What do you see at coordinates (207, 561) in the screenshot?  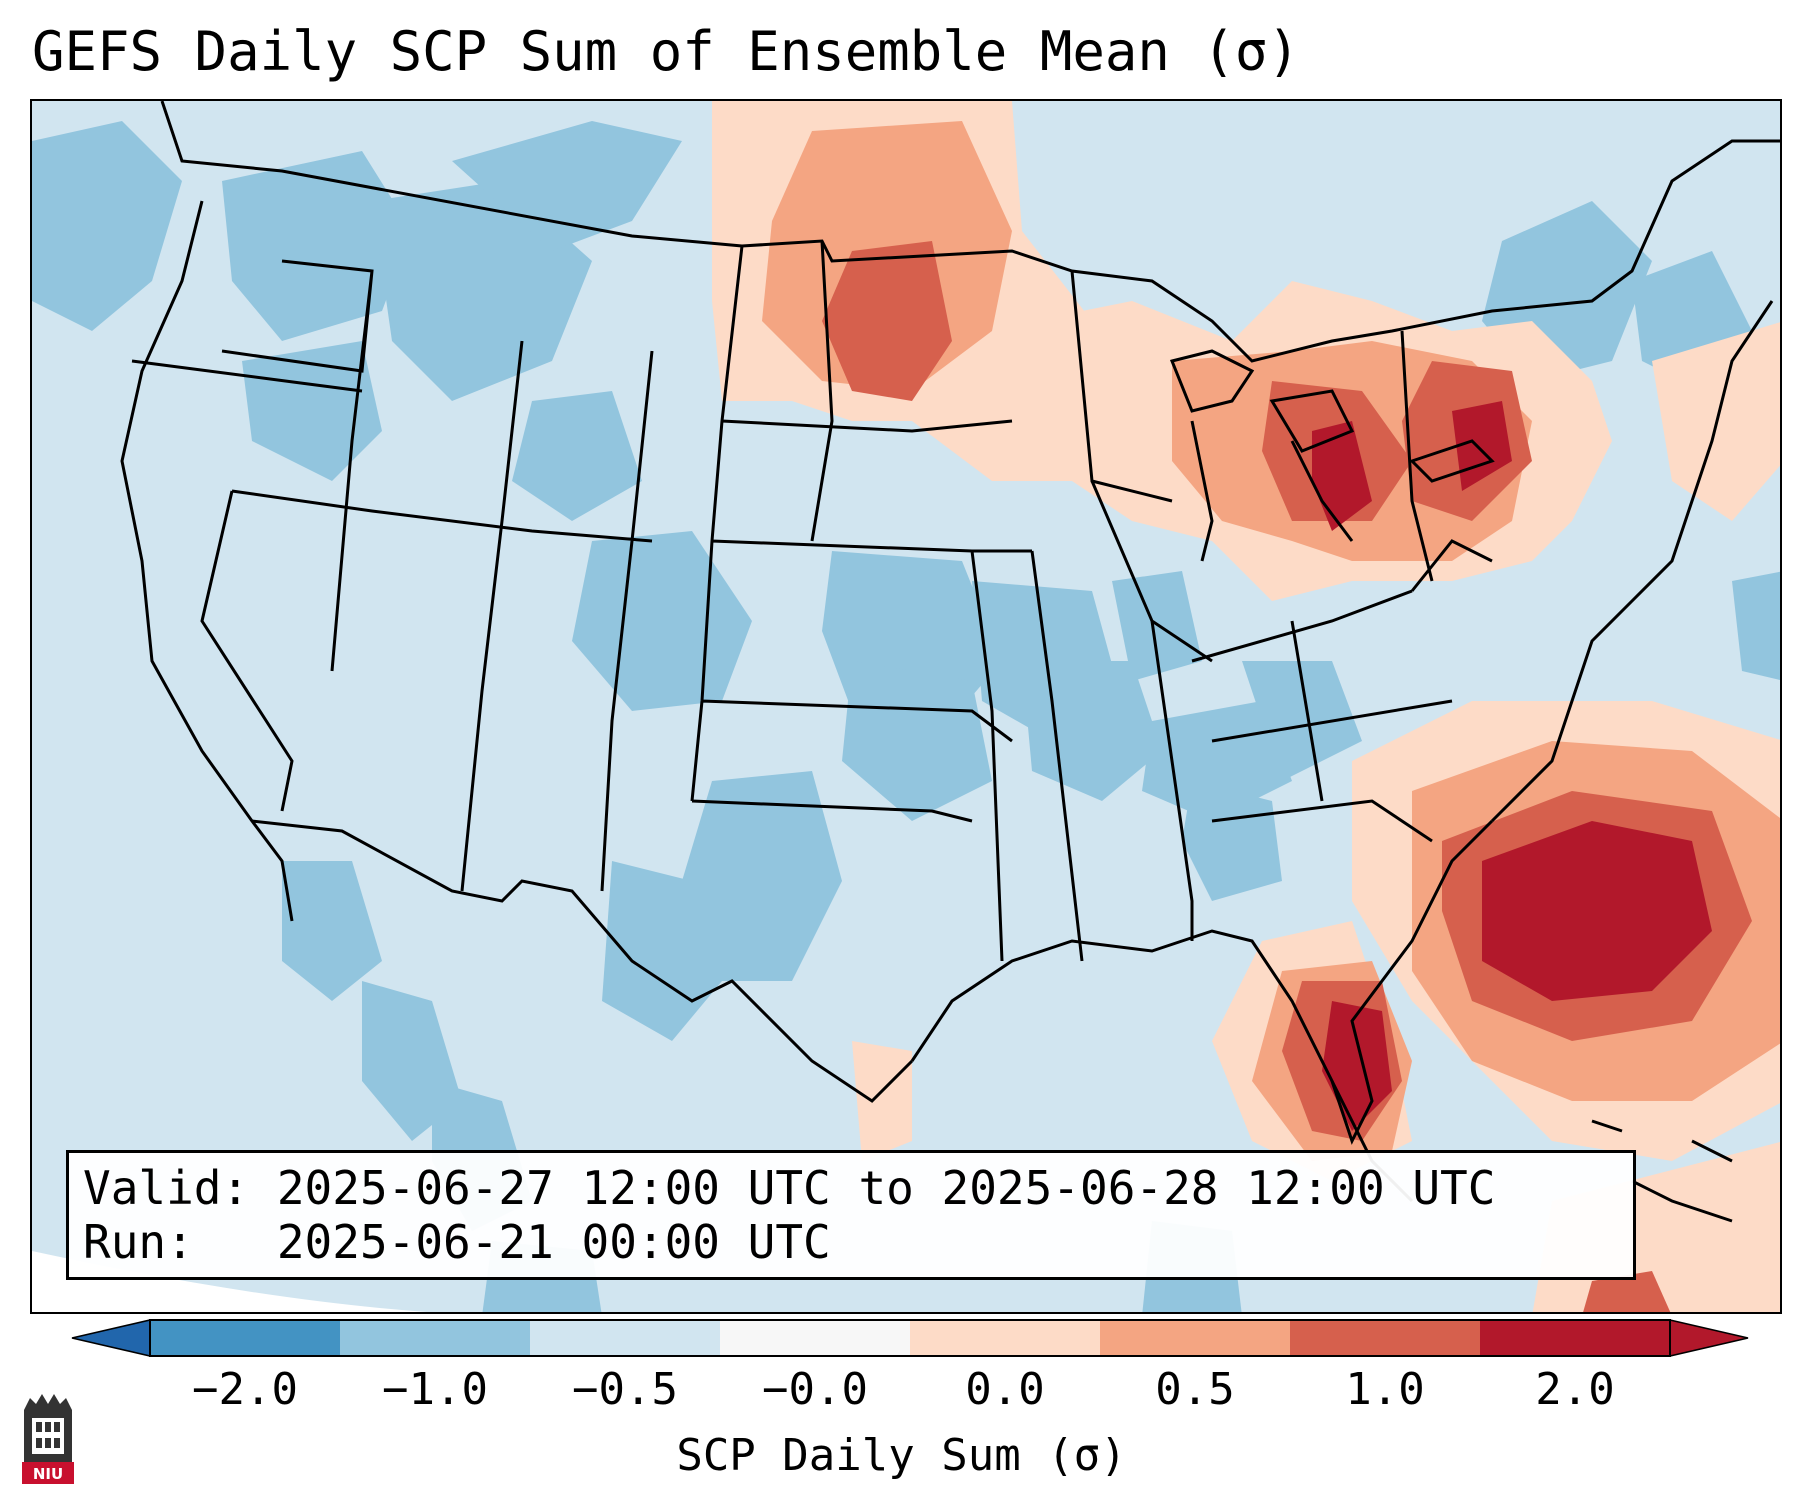 I see `west-coast` at bounding box center [207, 561].